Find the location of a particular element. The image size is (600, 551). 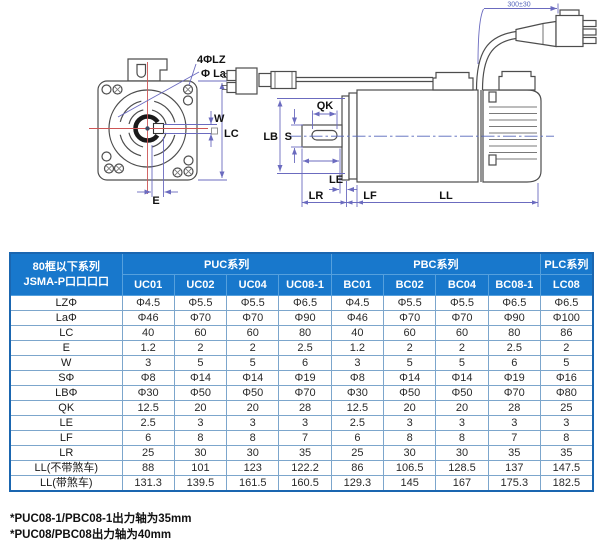

model-column-header: LC08 is located at coordinates (566, 285).